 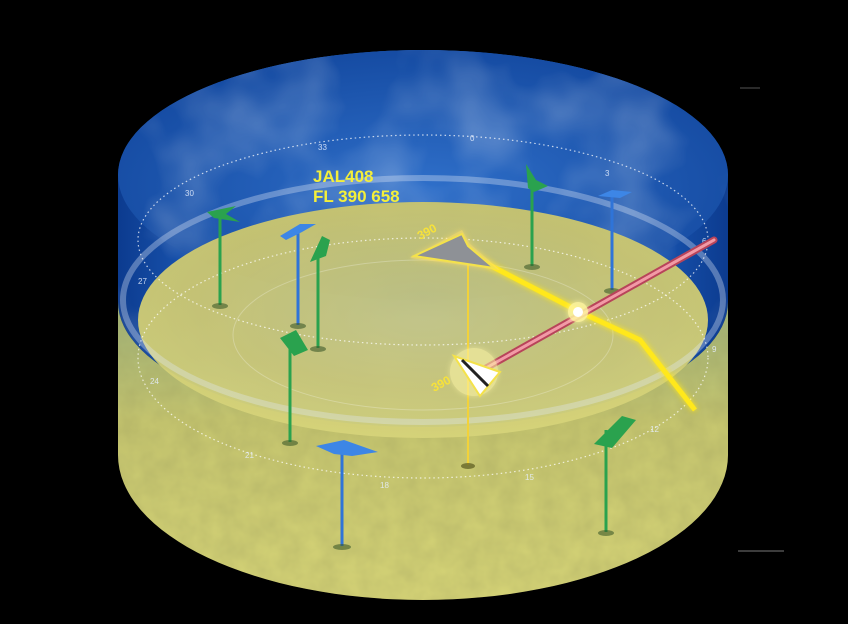 What do you see at coordinates (423, 335) in the screenshot?
I see `range-ring-inner` at bounding box center [423, 335].